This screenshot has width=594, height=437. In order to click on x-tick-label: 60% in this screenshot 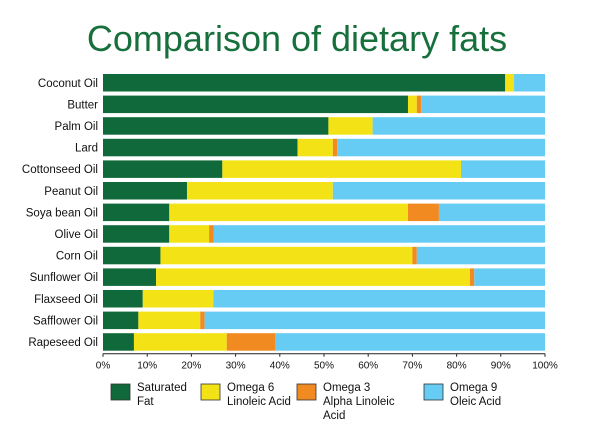, I will do `click(368, 366)`.